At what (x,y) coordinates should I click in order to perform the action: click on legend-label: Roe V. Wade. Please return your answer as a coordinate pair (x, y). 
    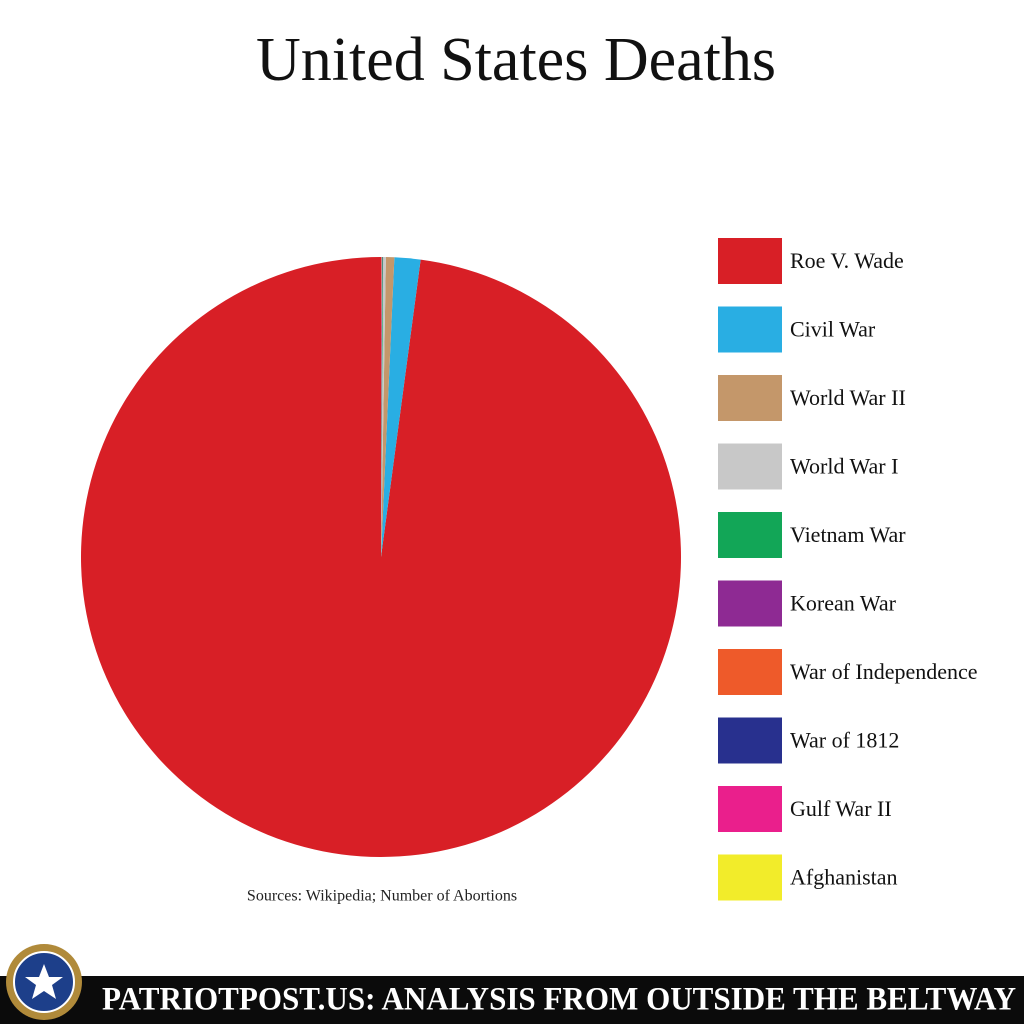
    Looking at the image, I should click on (847, 260).